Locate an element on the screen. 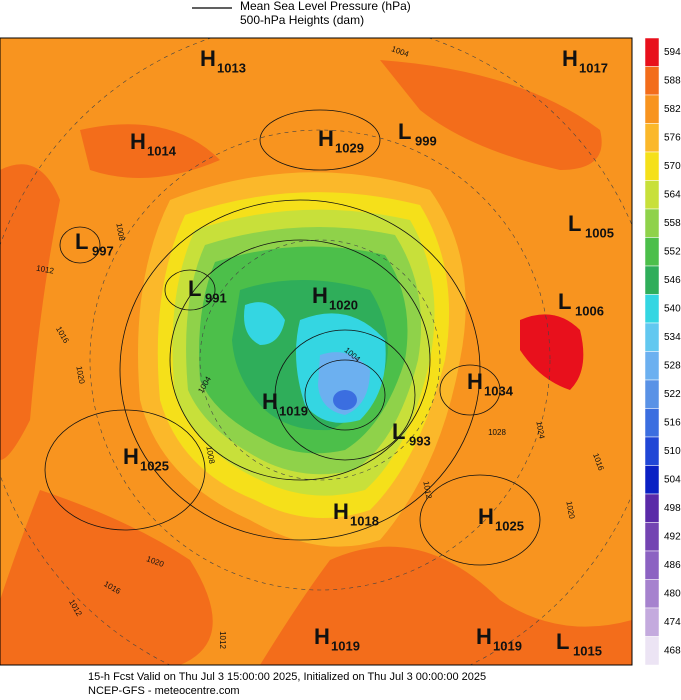 The image size is (681, 700). isobar-label: 1028 is located at coordinates (497, 432).